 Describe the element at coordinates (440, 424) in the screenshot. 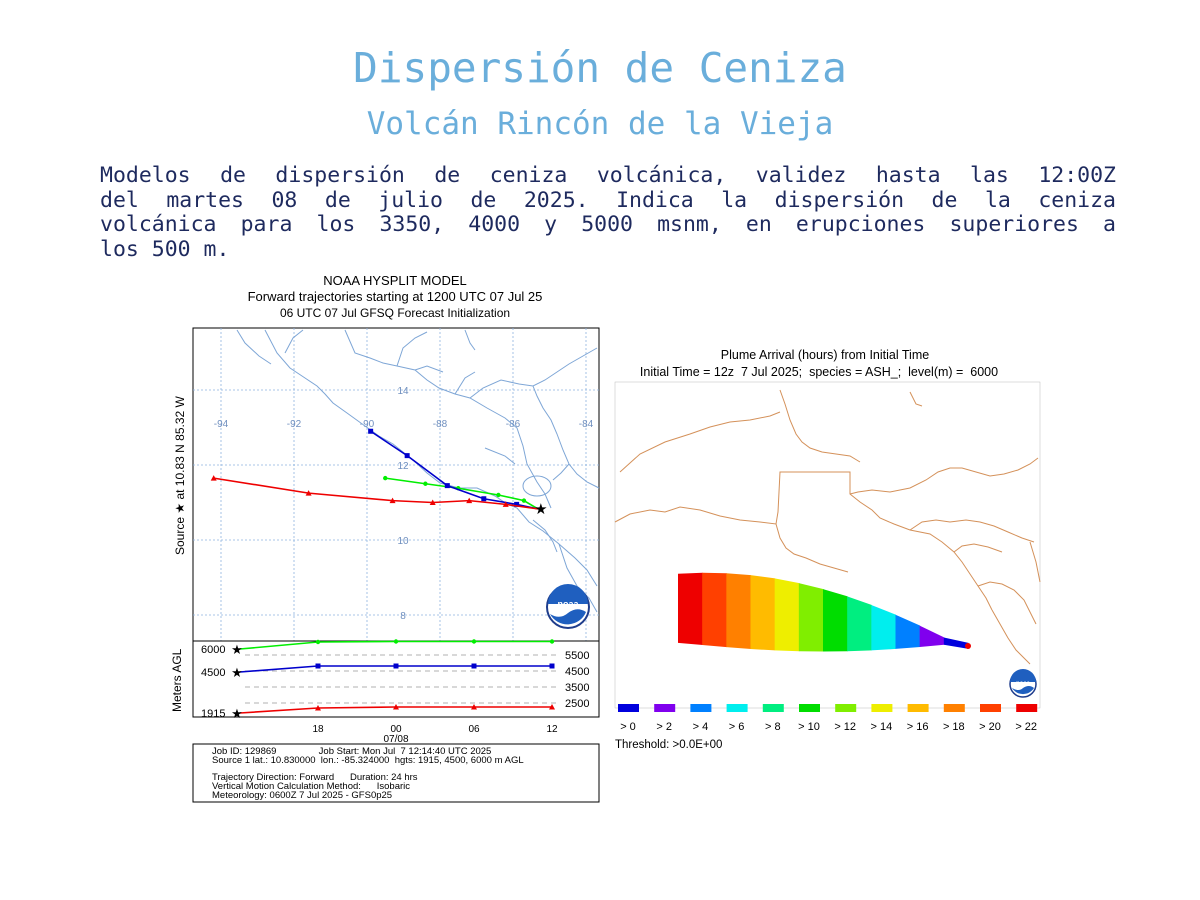

I see `lon-label: -88` at that location.